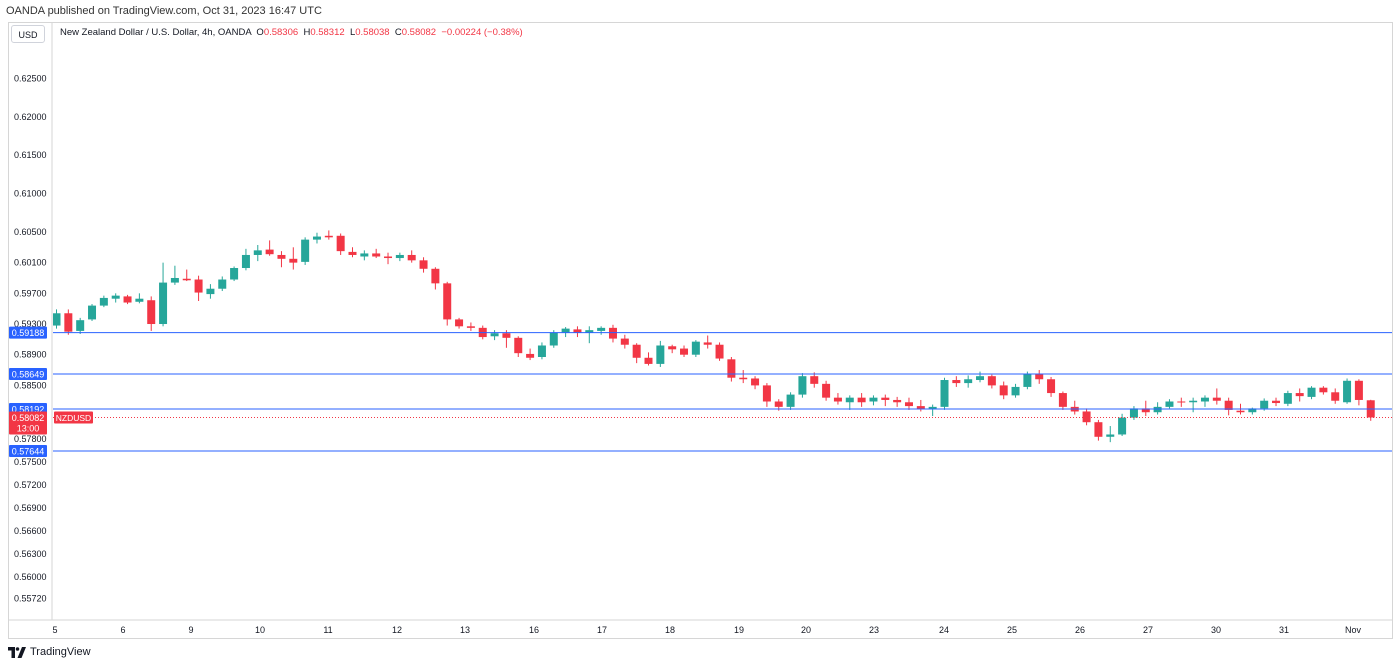 The height and width of the screenshot is (667, 1400). I want to click on level-price-label: 0.57644, so click(28, 452).